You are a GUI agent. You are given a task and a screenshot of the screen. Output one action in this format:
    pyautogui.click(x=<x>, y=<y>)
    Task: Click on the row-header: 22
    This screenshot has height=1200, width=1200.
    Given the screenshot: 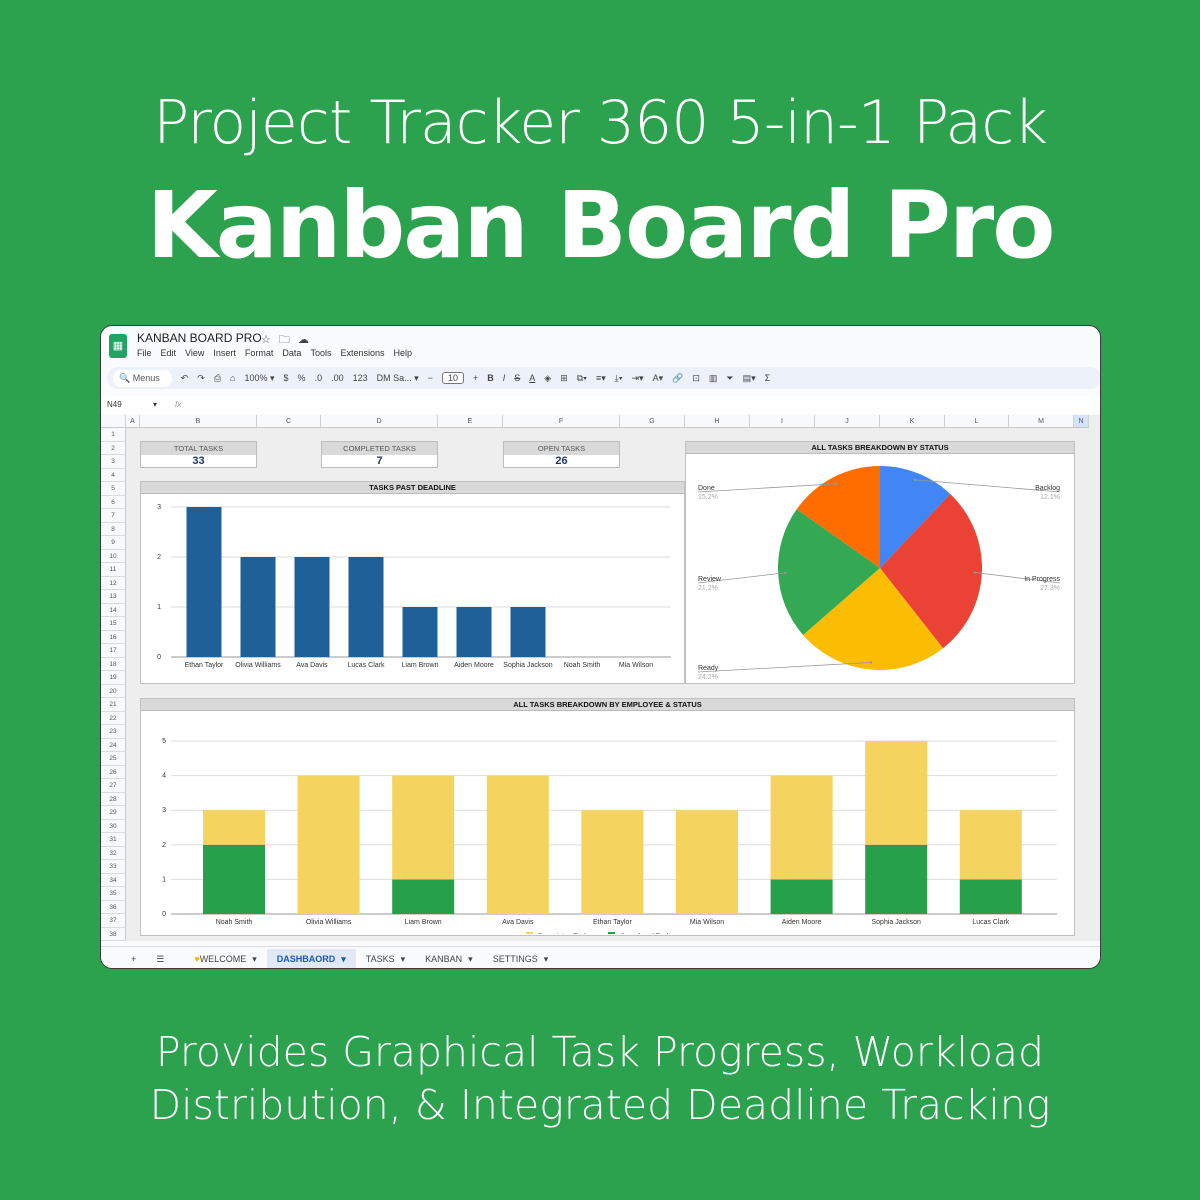 What is the action you would take?
    pyautogui.click(x=113, y=718)
    